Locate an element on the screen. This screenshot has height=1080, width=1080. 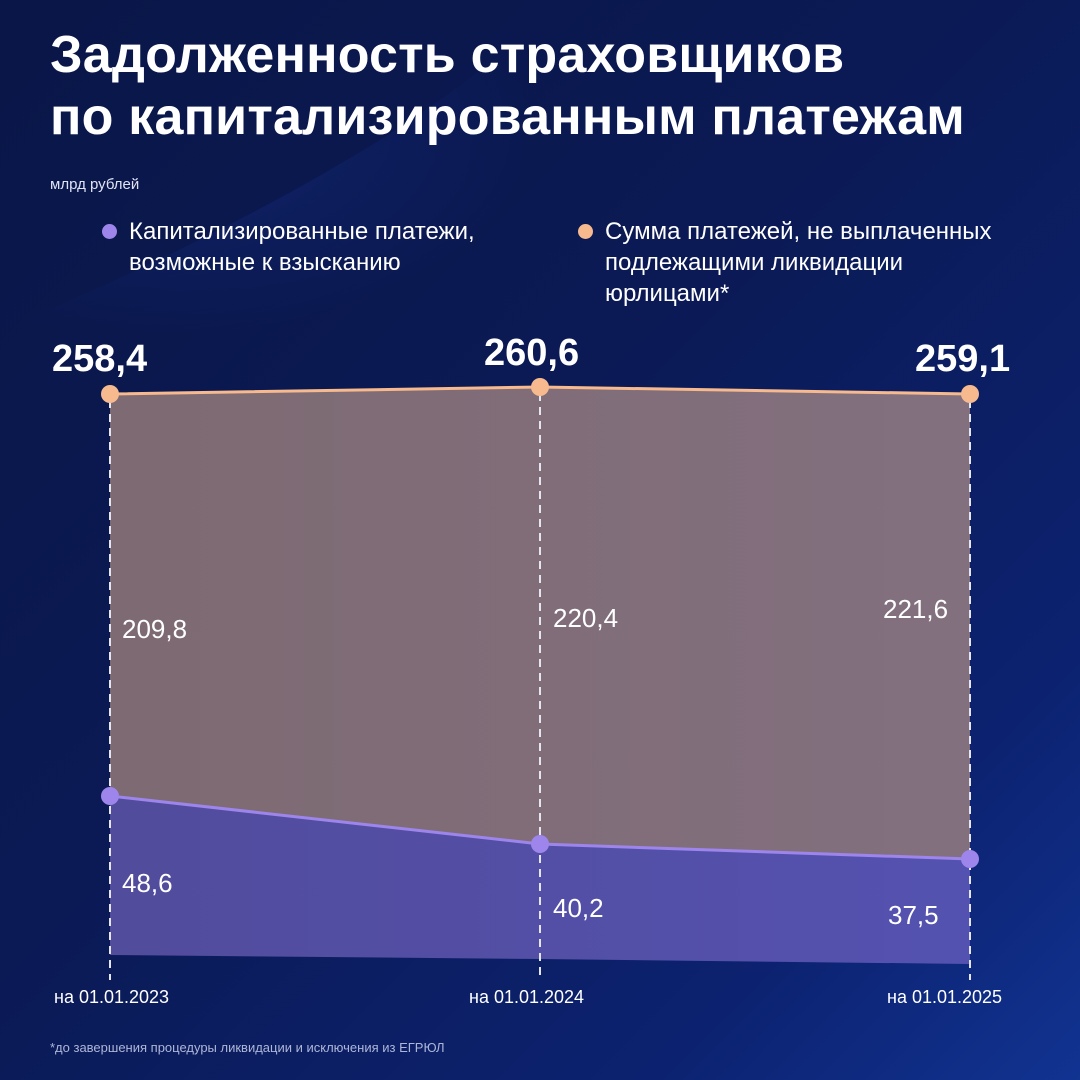
recoverable-area is located at coordinates (540, 880).